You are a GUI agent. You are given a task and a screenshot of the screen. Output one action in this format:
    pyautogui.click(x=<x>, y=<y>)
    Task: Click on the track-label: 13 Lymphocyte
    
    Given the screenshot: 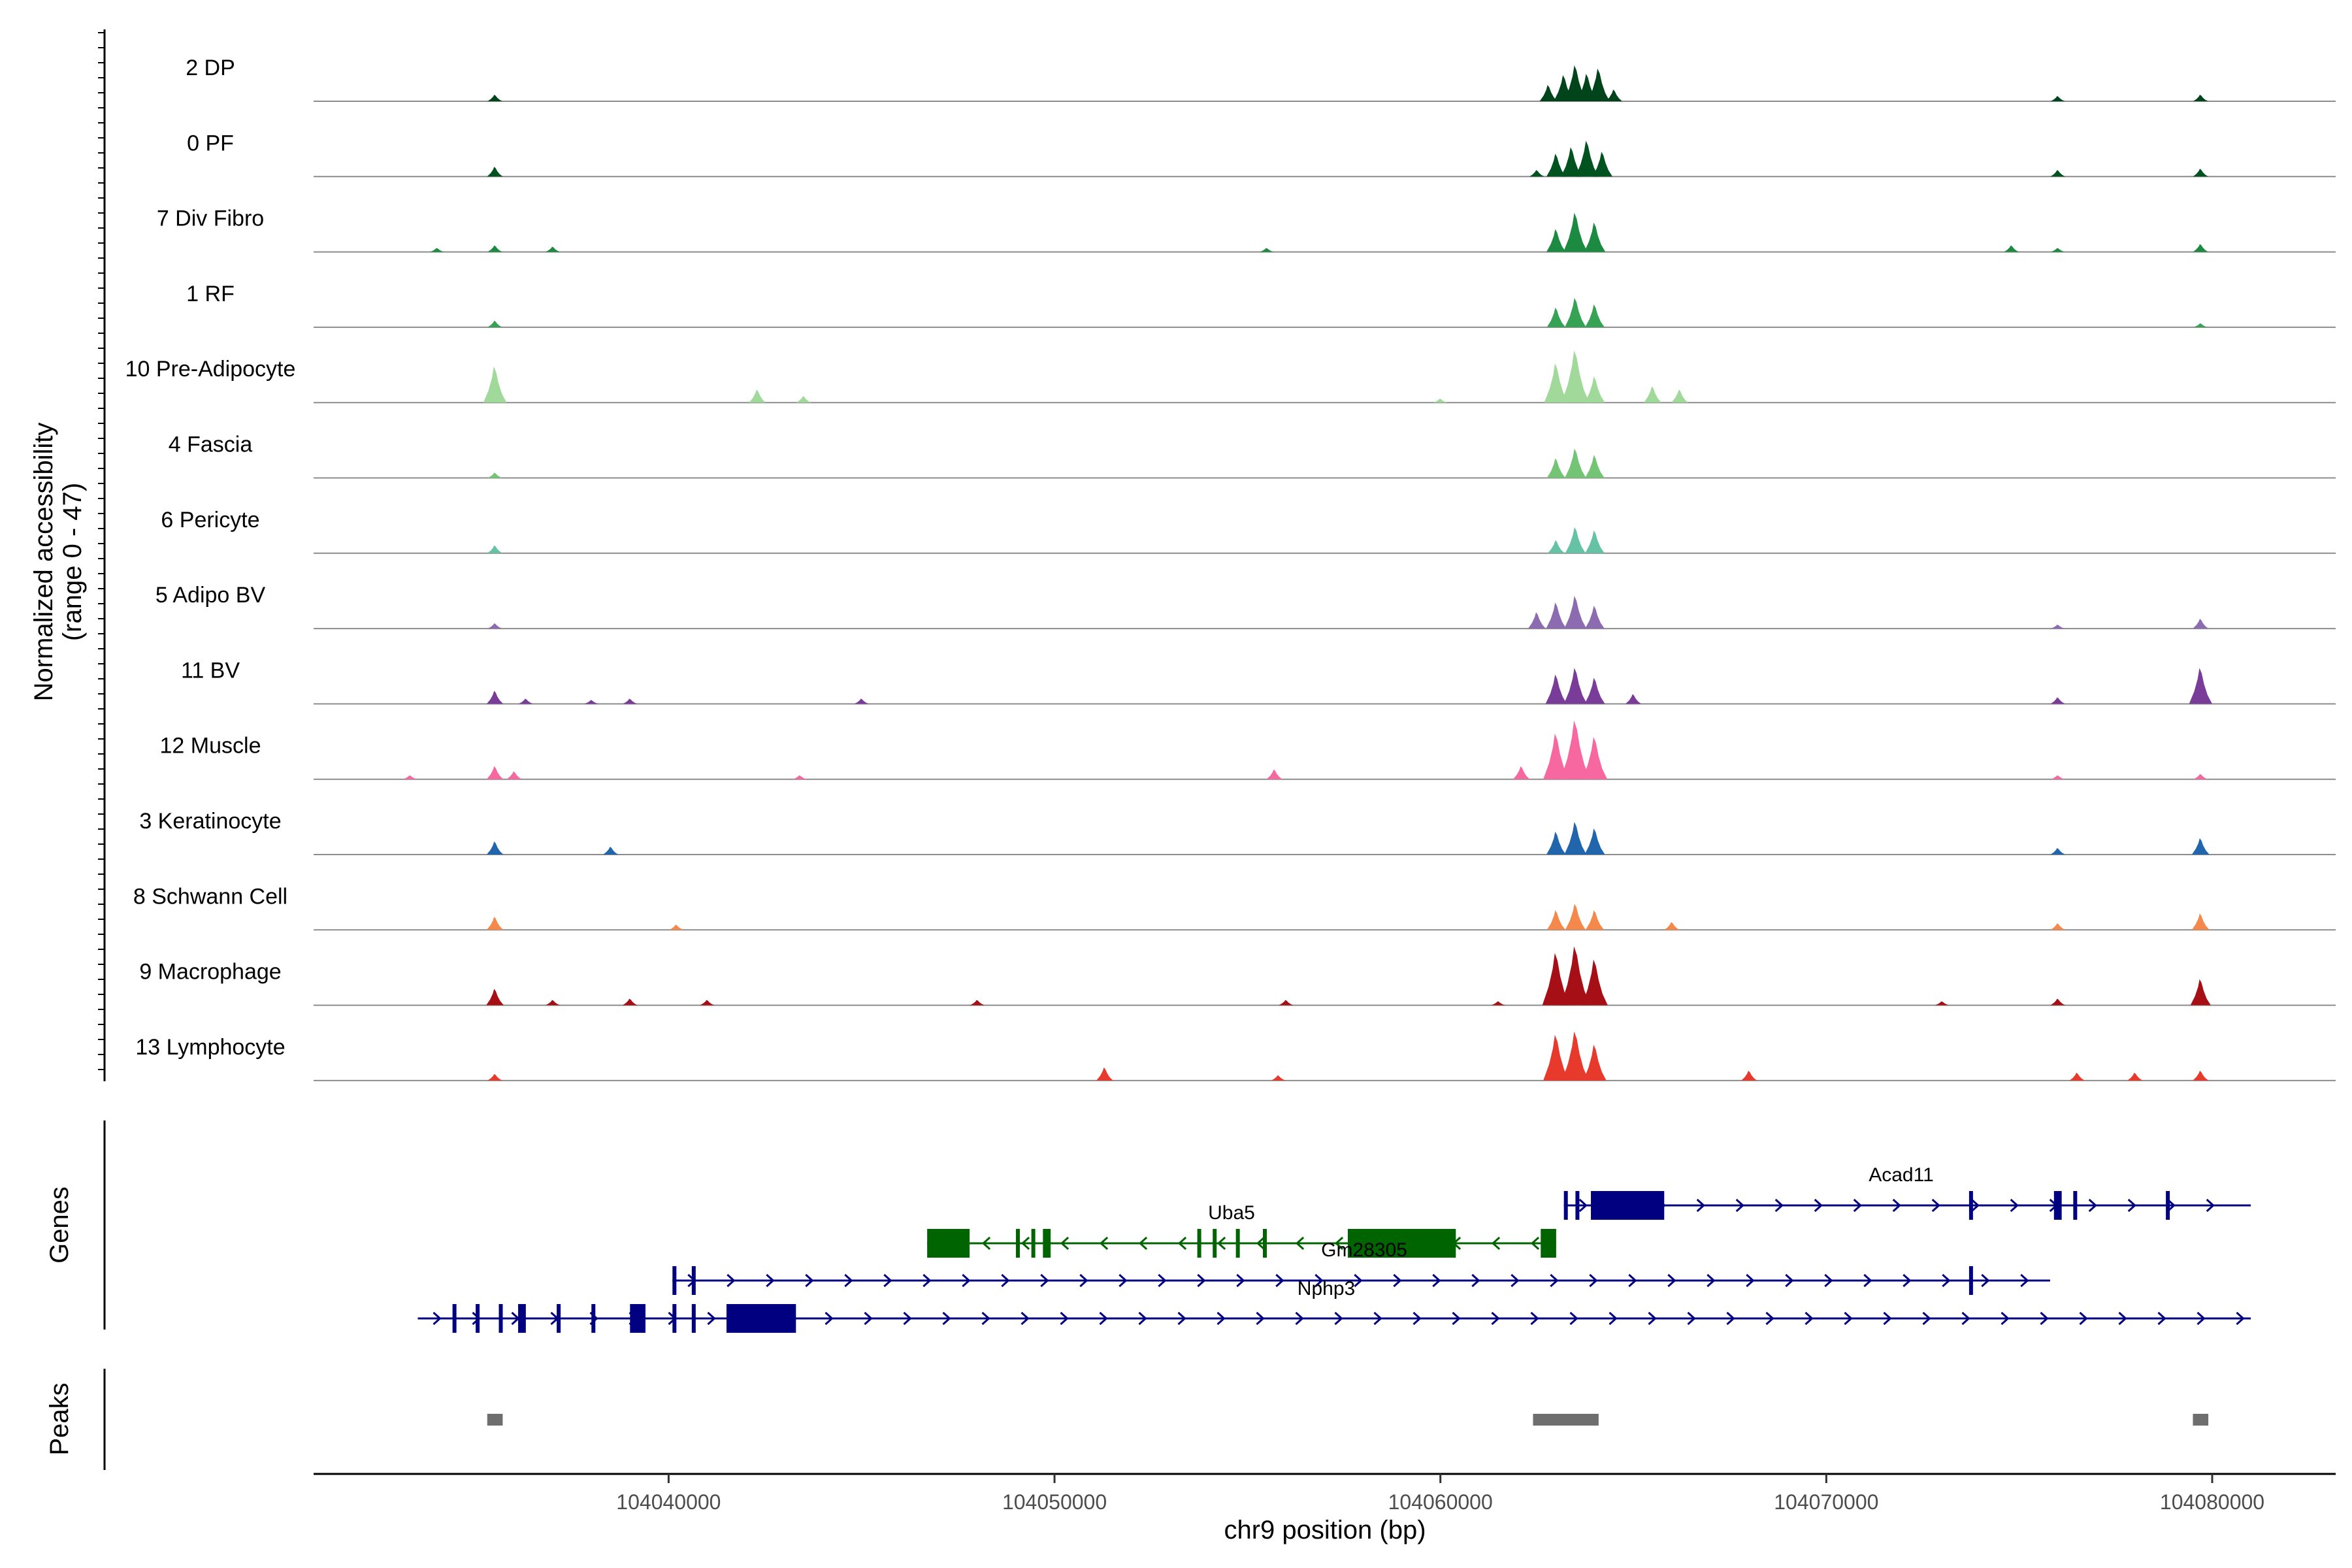 What is the action you would take?
    pyautogui.click(x=210, y=1047)
    